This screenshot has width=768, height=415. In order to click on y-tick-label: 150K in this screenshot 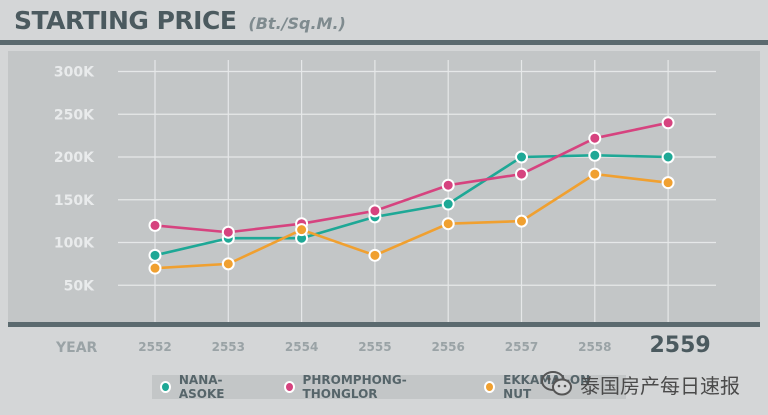, I will do `click(74, 201)`.